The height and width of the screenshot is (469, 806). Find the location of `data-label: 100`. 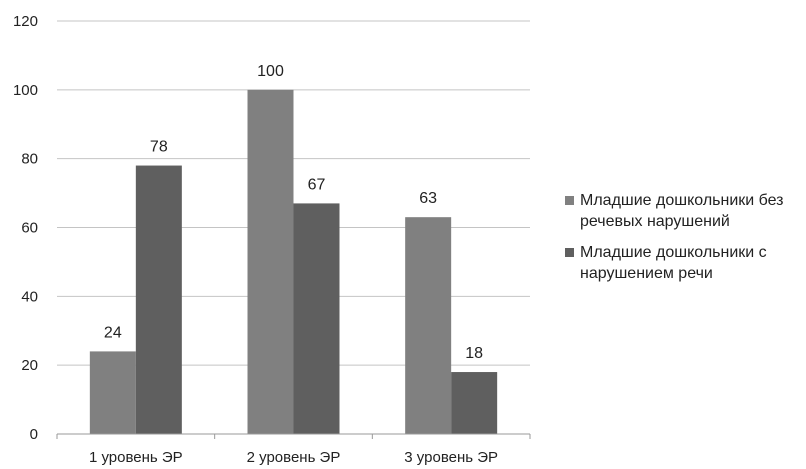

data-label: 100 is located at coordinates (270, 71).